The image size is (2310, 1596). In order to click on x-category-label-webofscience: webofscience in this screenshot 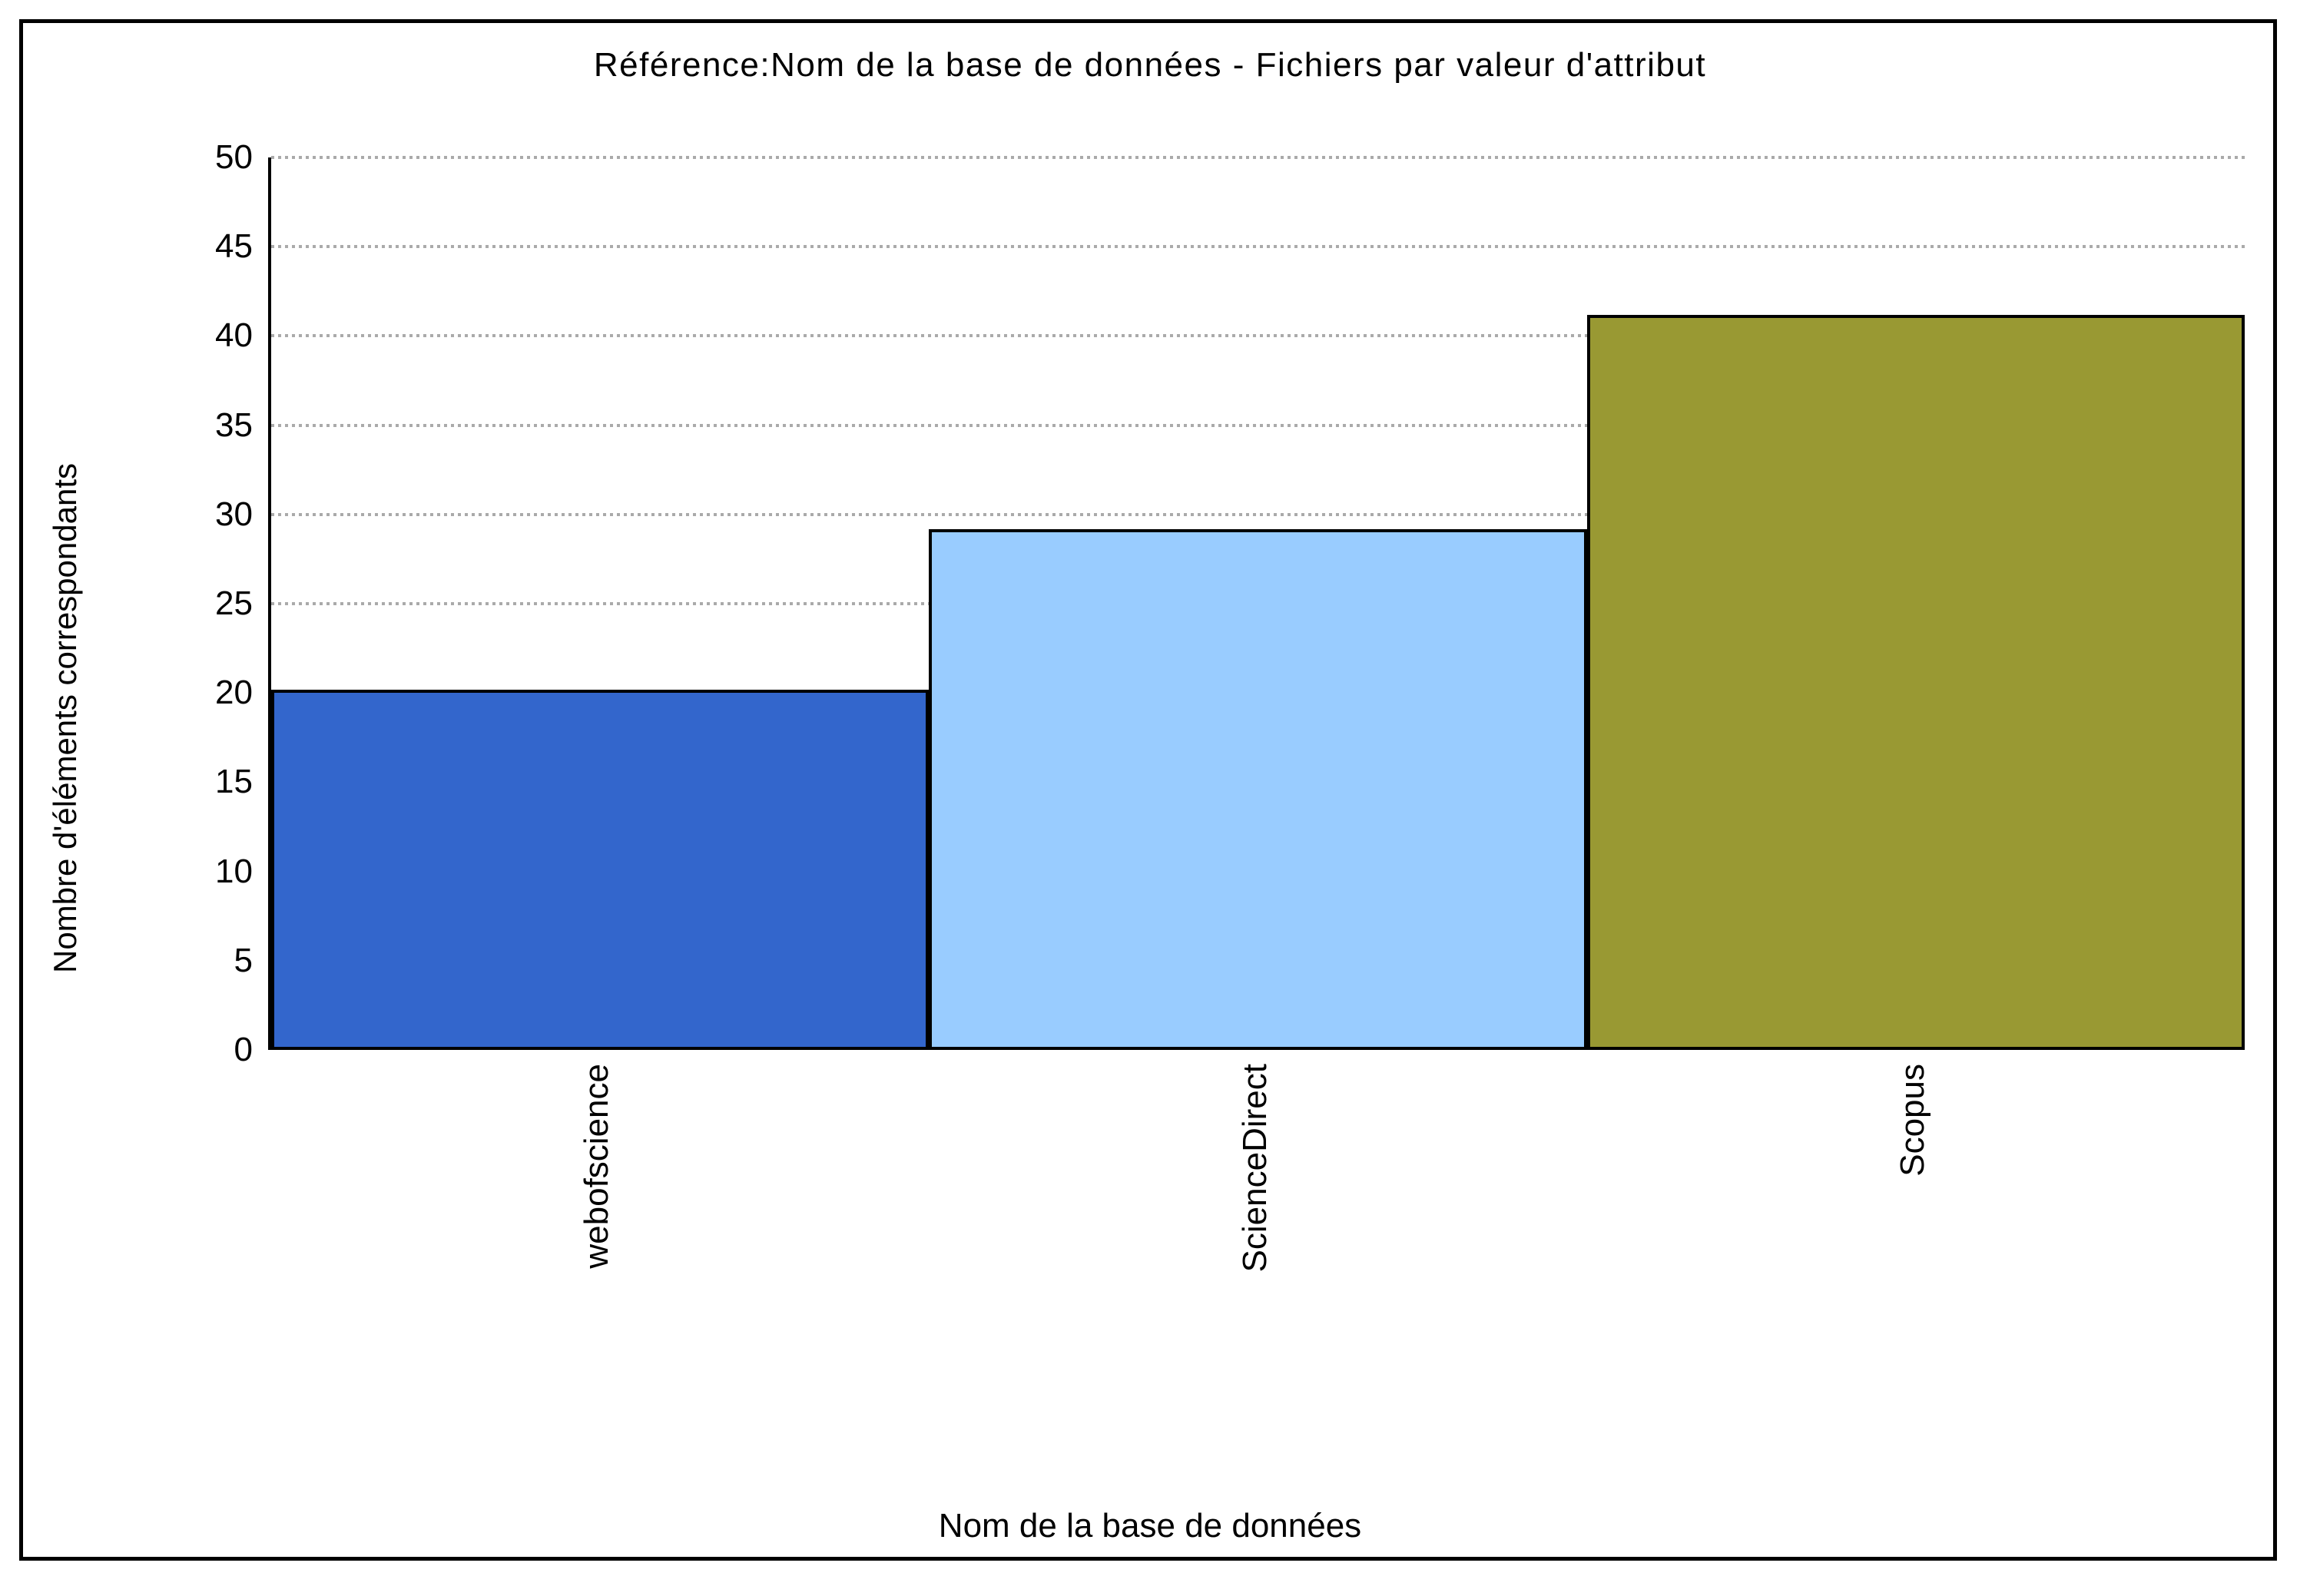, I will do `click(597, 1166)`.